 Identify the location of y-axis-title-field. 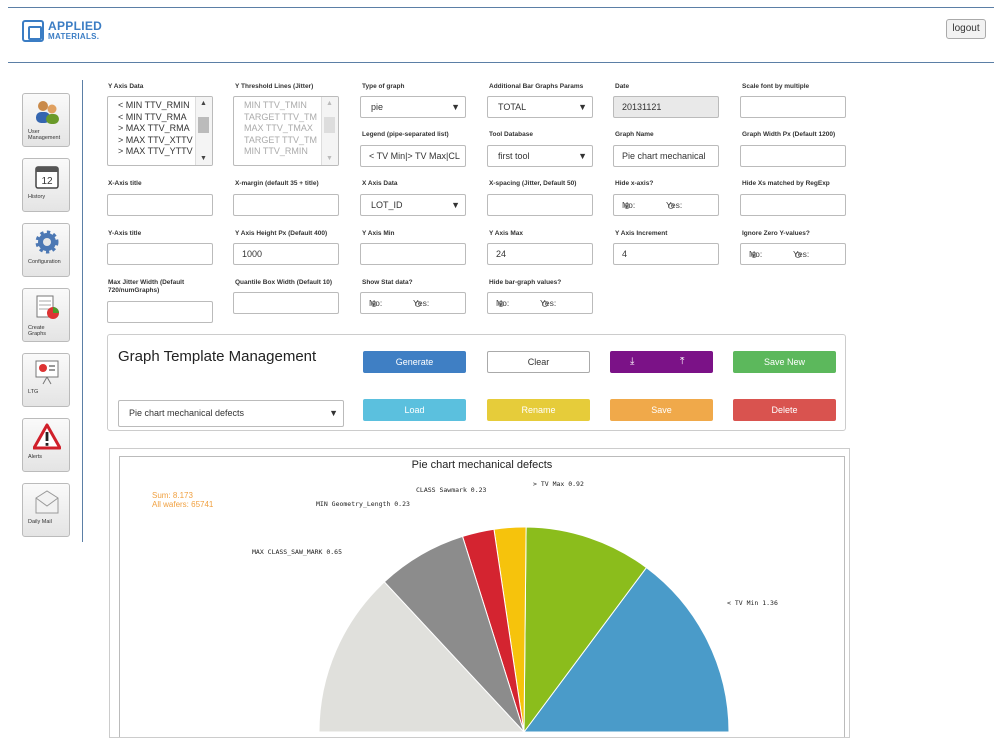
(160, 254).